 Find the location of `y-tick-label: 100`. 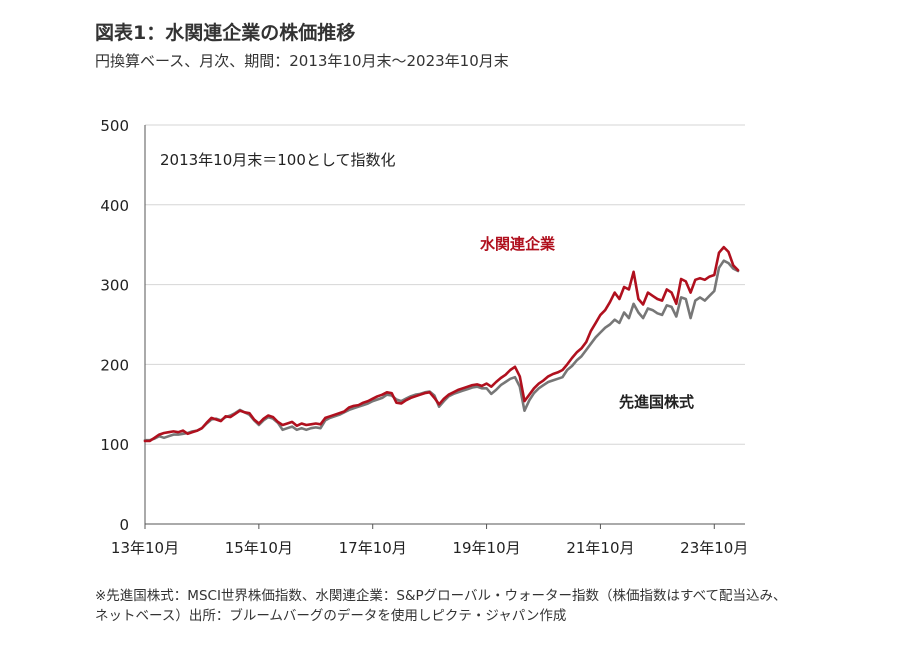

y-tick-label: 100 is located at coordinates (114, 445).